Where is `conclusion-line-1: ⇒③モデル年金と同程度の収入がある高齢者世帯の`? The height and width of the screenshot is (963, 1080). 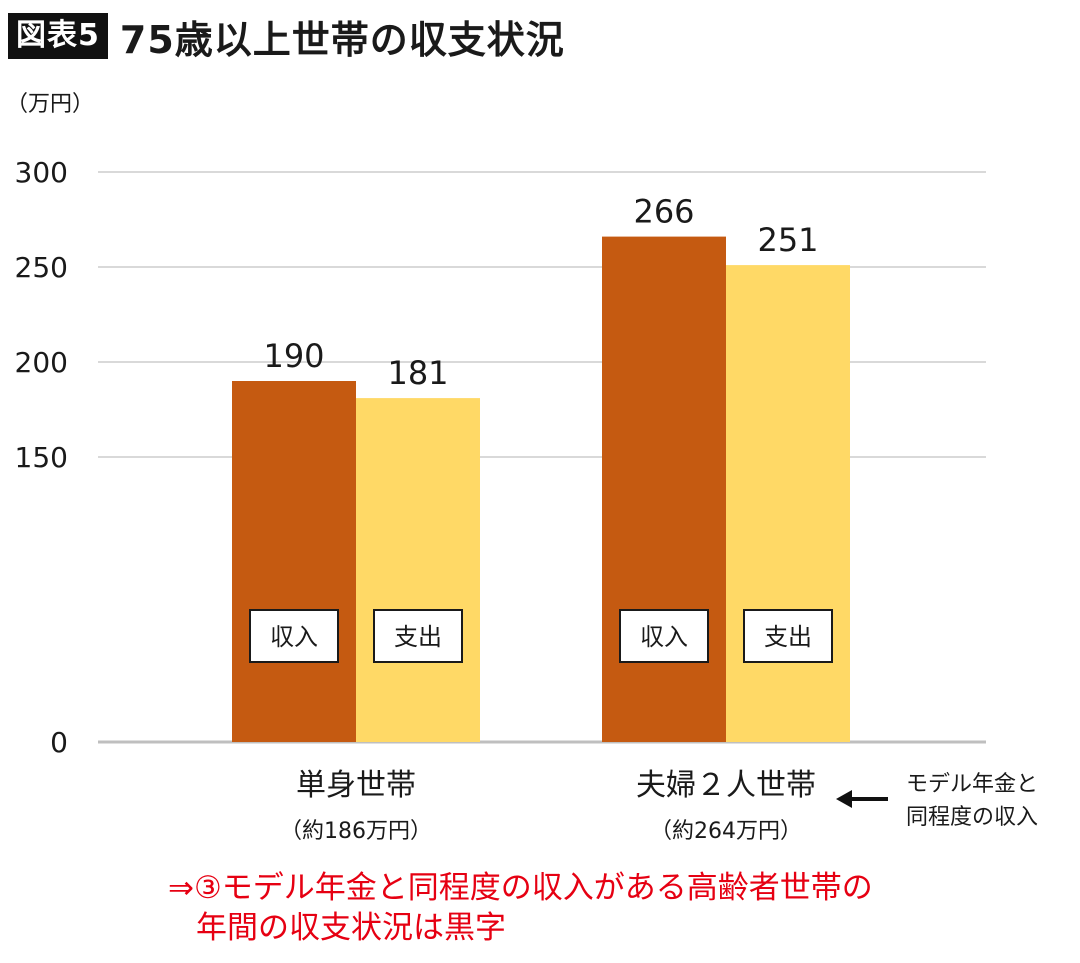
conclusion-line-1: ⇒③モデル年金と同程度の収入がある高齢者世帯の is located at coordinates (520, 888).